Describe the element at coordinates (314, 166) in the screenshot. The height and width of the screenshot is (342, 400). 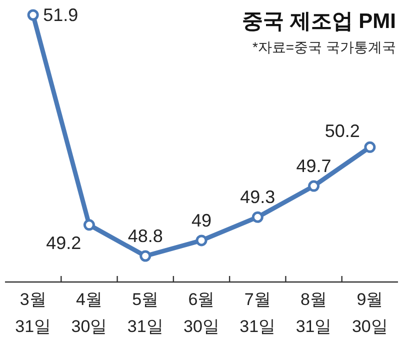
I see `data-label: 49.7` at that location.